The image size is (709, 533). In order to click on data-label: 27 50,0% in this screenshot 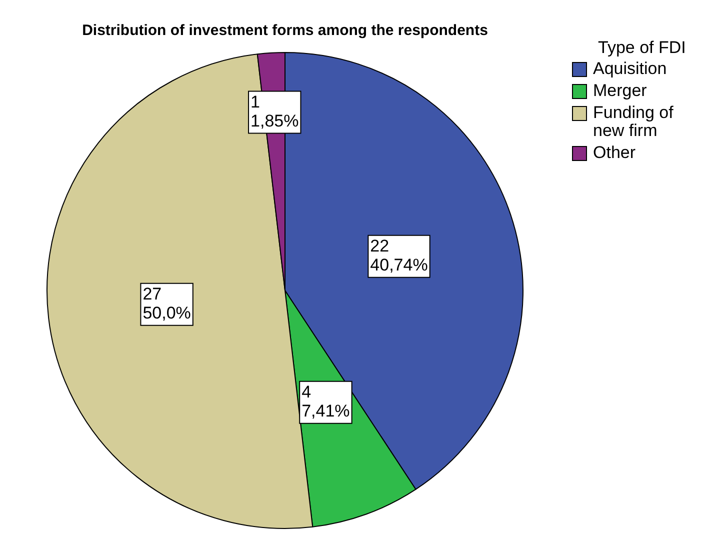, I will do `click(166, 303)`.